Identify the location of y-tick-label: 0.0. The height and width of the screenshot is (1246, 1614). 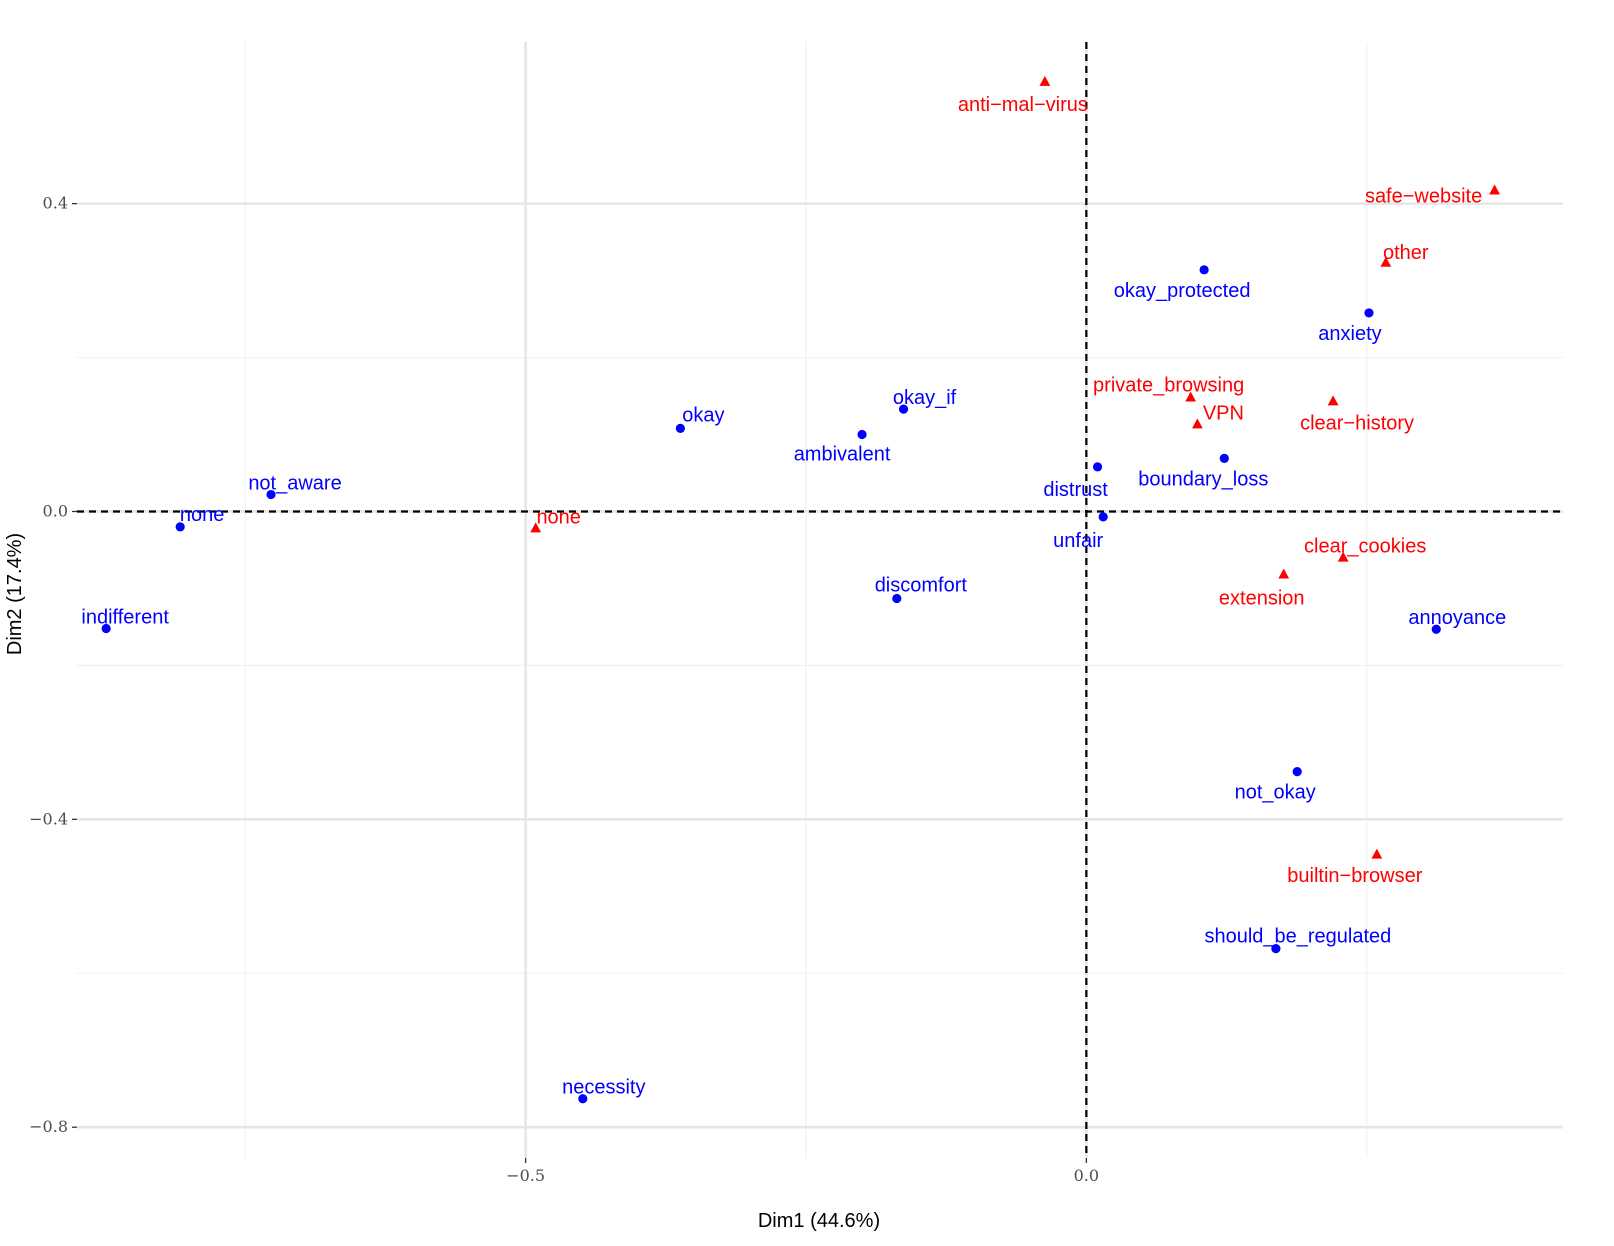
(55, 510).